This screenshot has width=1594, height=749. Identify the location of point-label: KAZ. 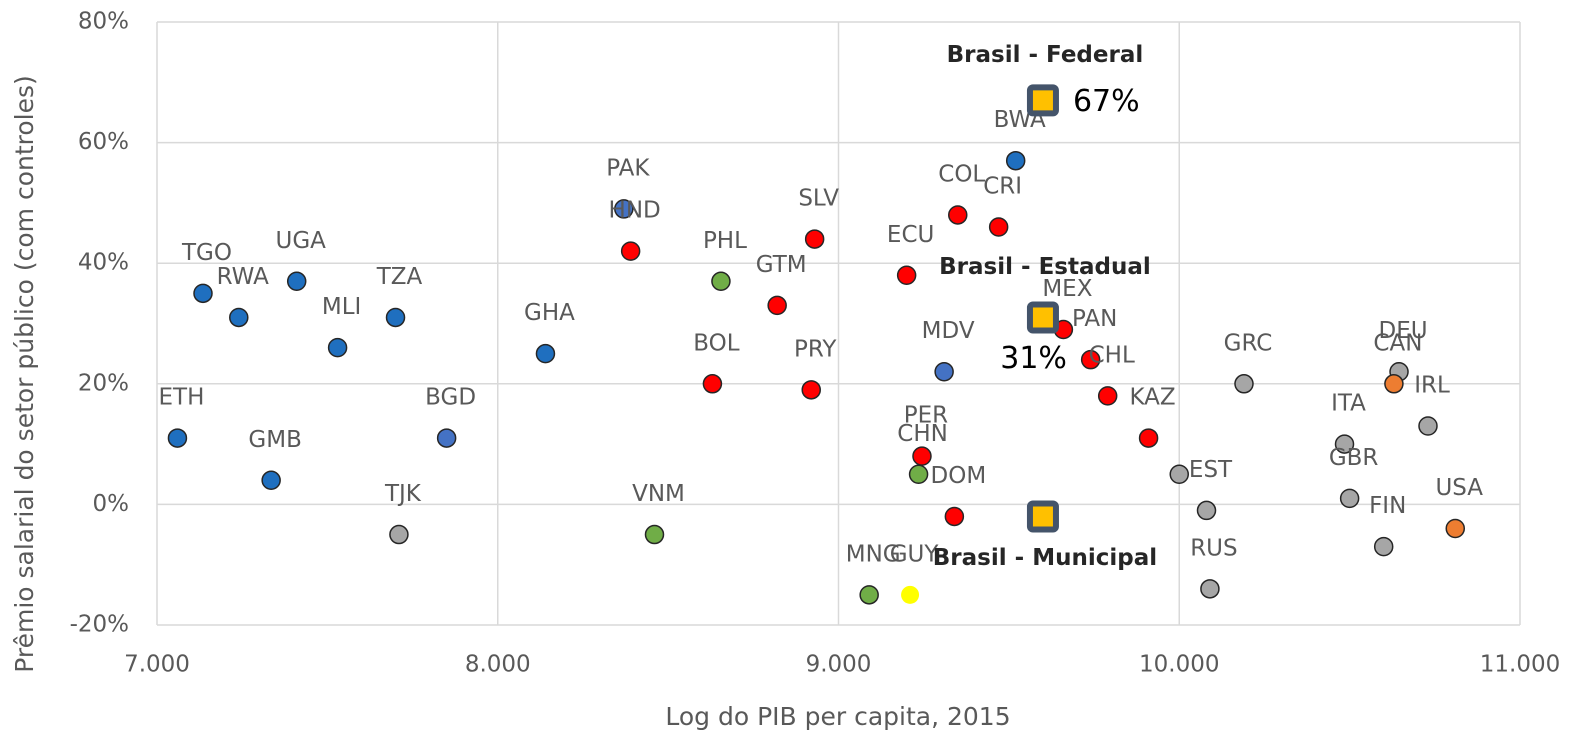
(1152, 398).